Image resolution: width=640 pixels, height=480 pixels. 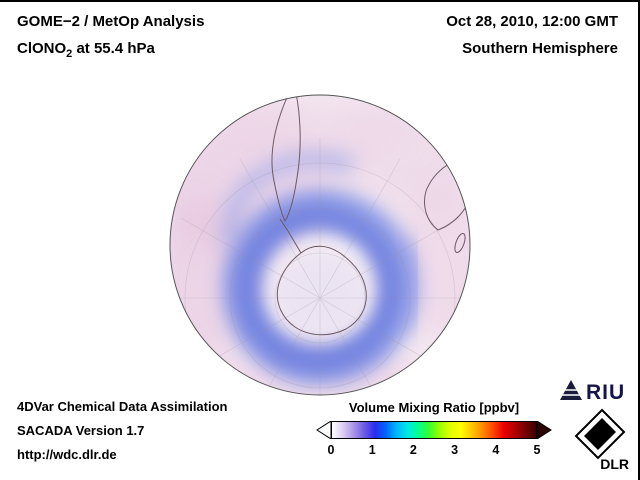 I want to click on coastline-antarctica, so click(x=321, y=290).